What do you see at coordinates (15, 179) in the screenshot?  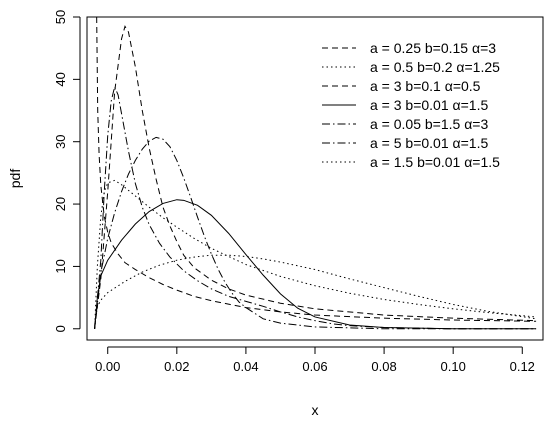 I see `y-axis-label: pdf` at bounding box center [15, 179].